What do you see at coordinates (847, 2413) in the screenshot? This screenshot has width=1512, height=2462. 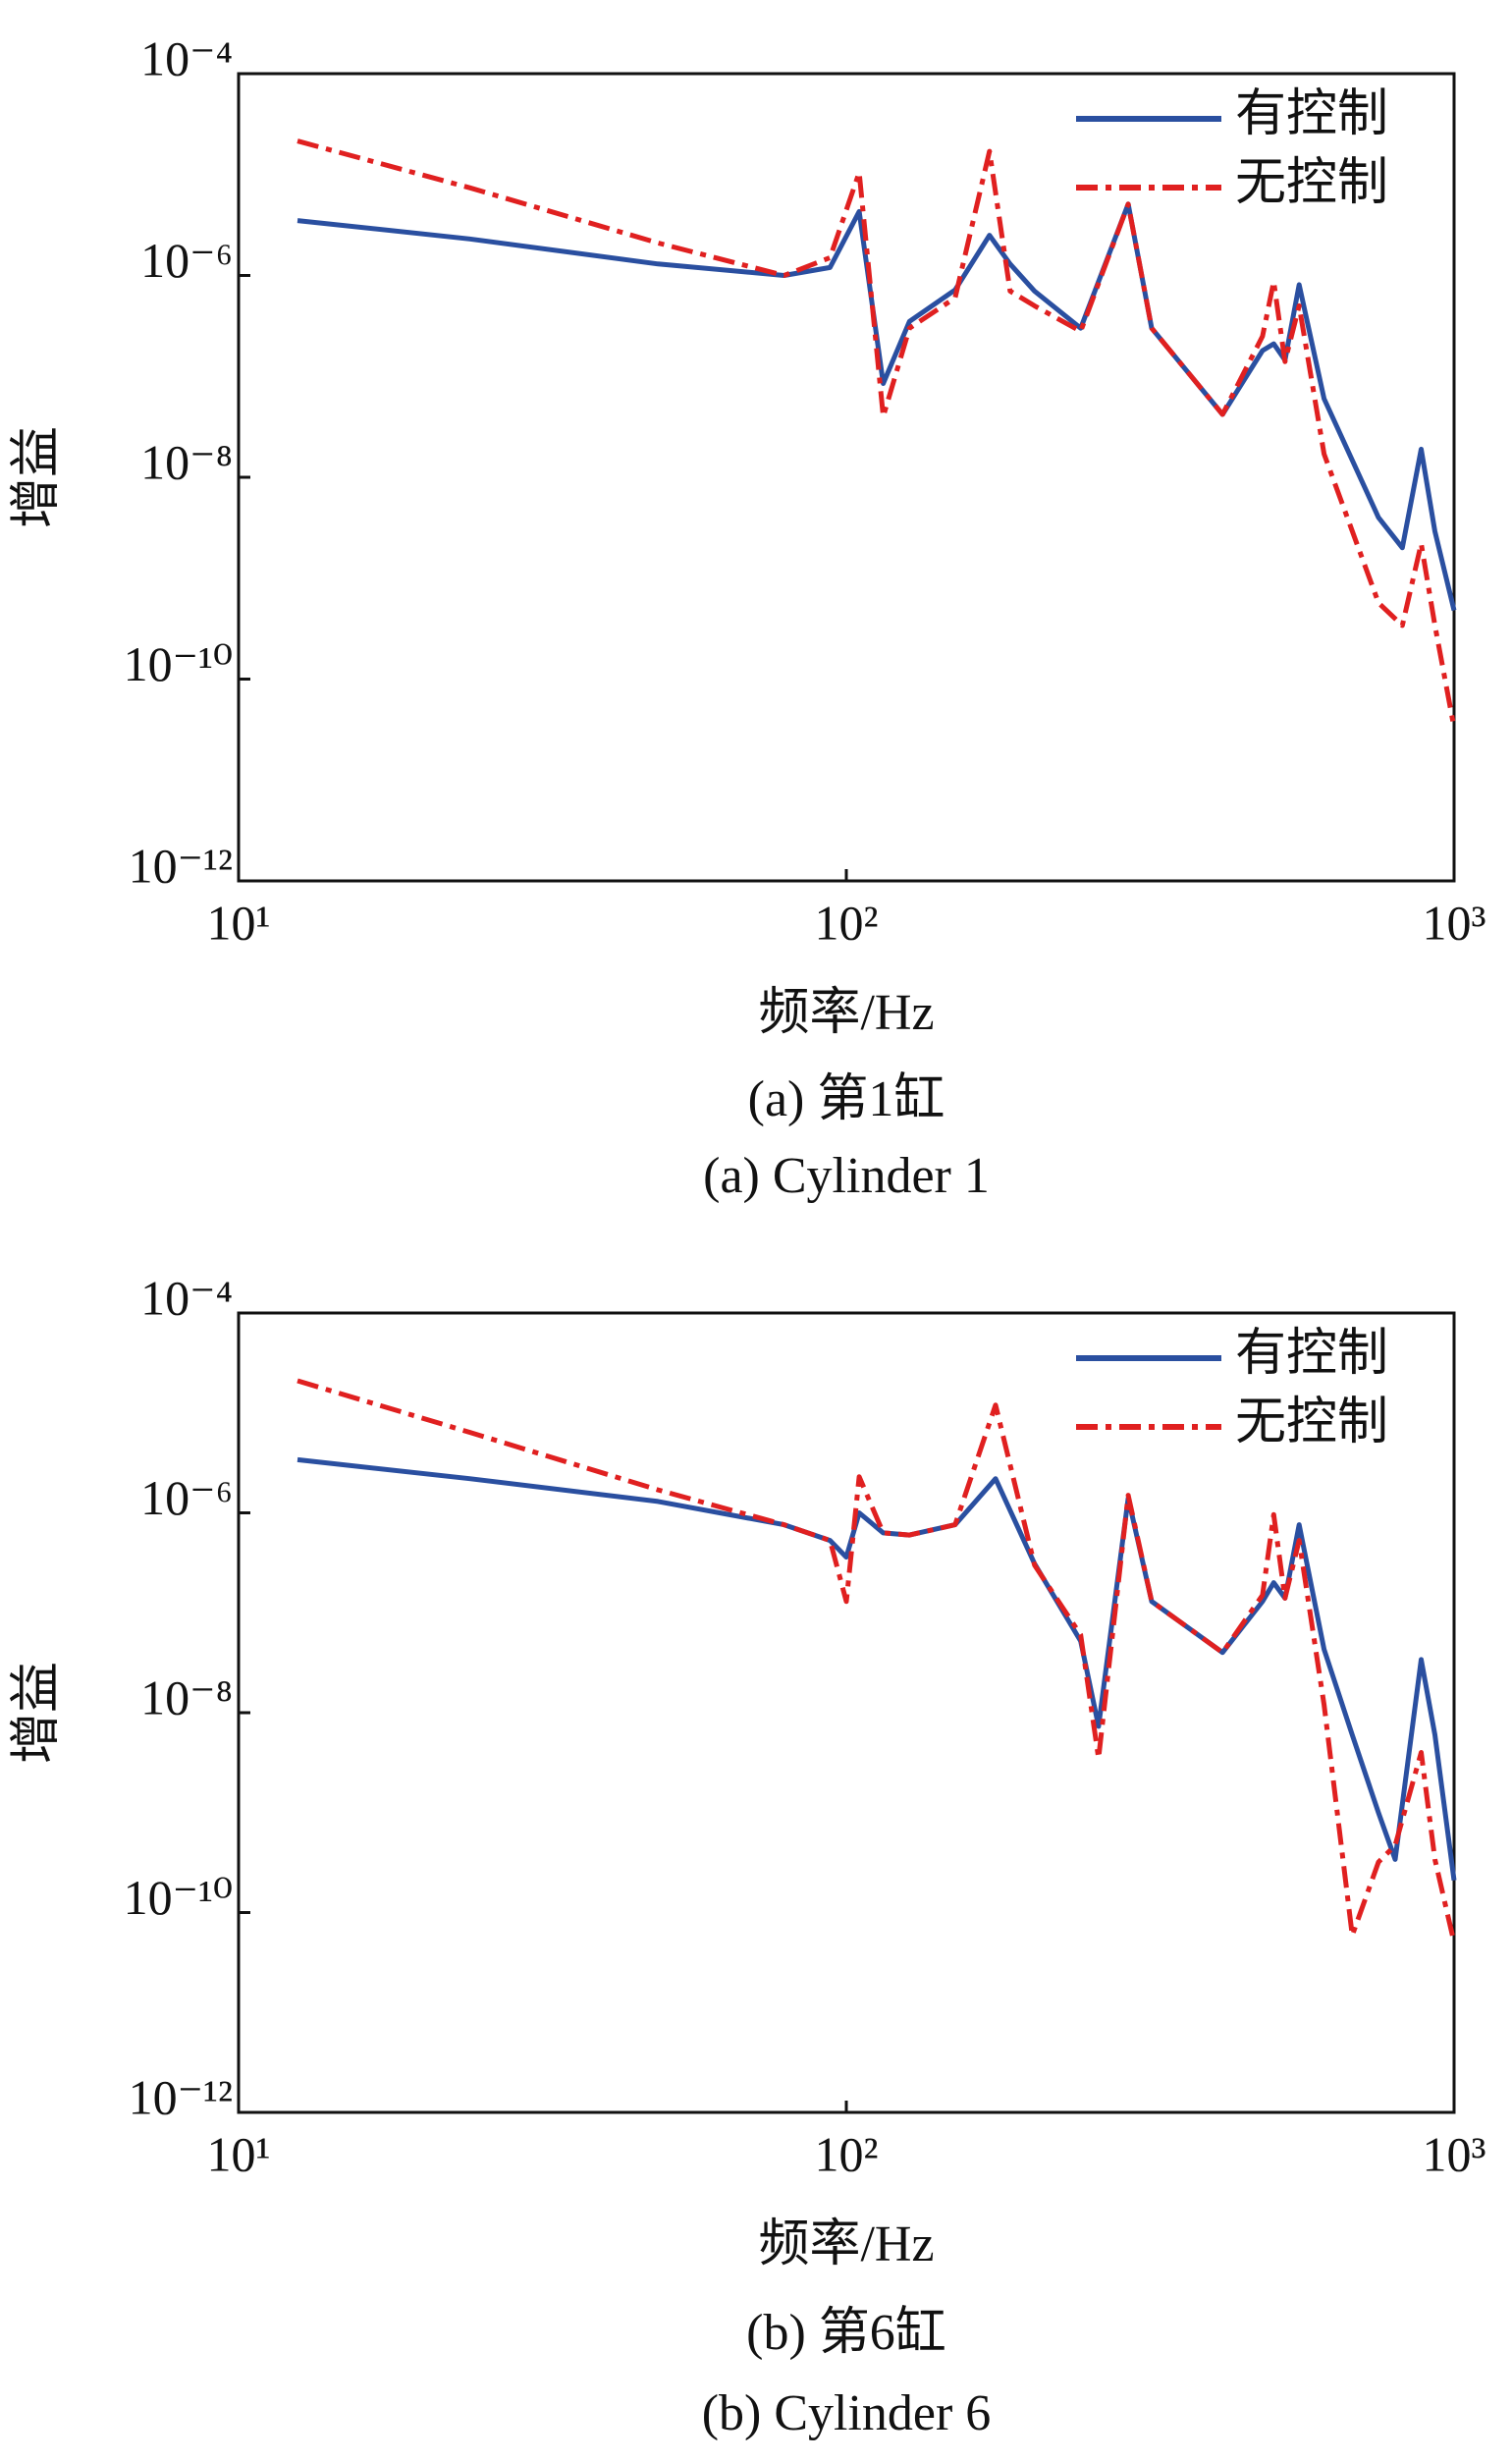 I see `caption-en: (b) Cylinder 6` at bounding box center [847, 2413].